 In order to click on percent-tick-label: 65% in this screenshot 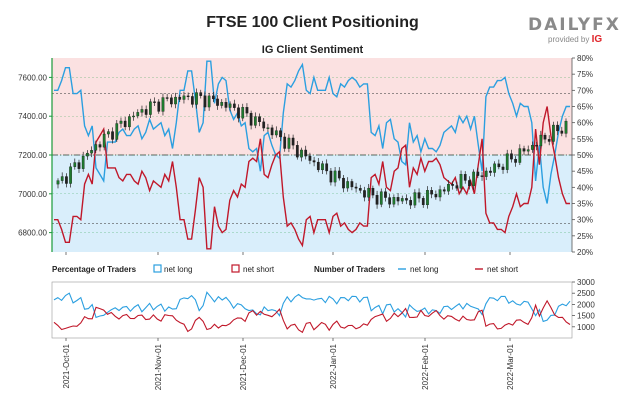, I will do `click(585, 107)`.